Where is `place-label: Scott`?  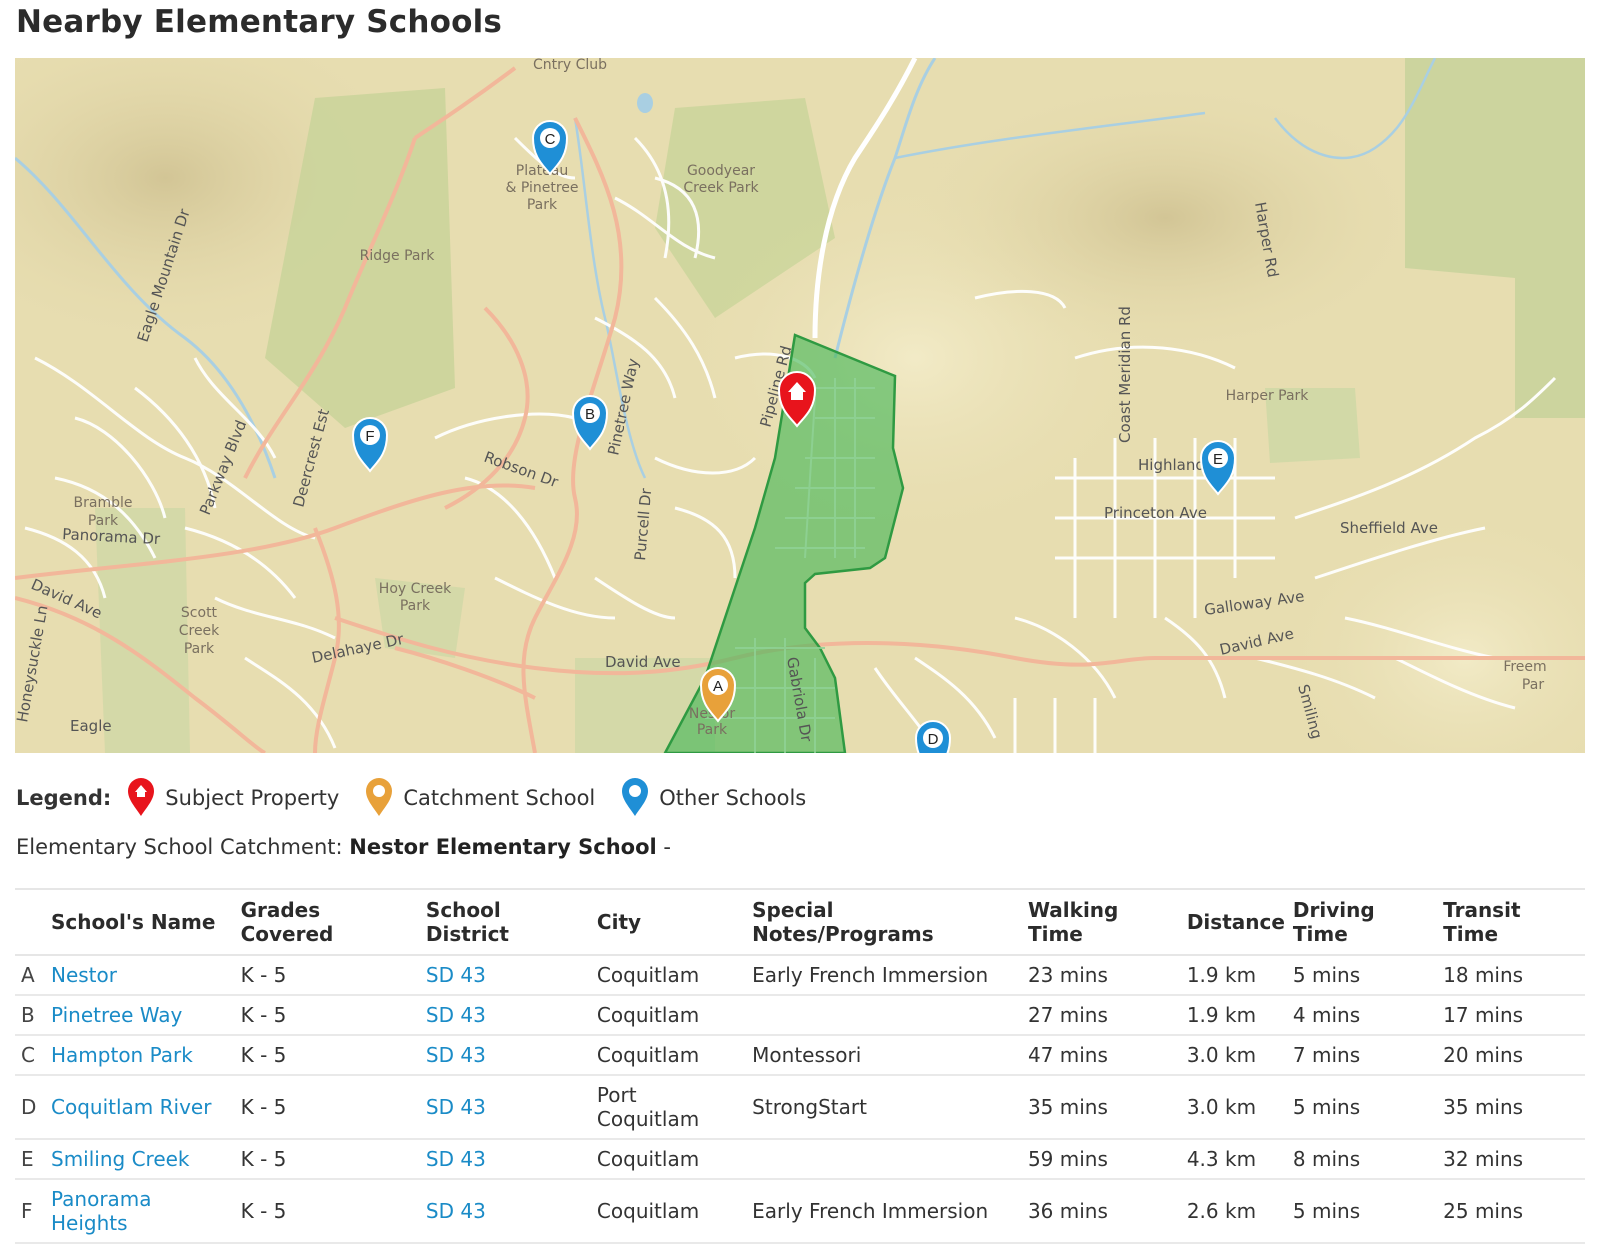 place-label: Scott is located at coordinates (199, 613).